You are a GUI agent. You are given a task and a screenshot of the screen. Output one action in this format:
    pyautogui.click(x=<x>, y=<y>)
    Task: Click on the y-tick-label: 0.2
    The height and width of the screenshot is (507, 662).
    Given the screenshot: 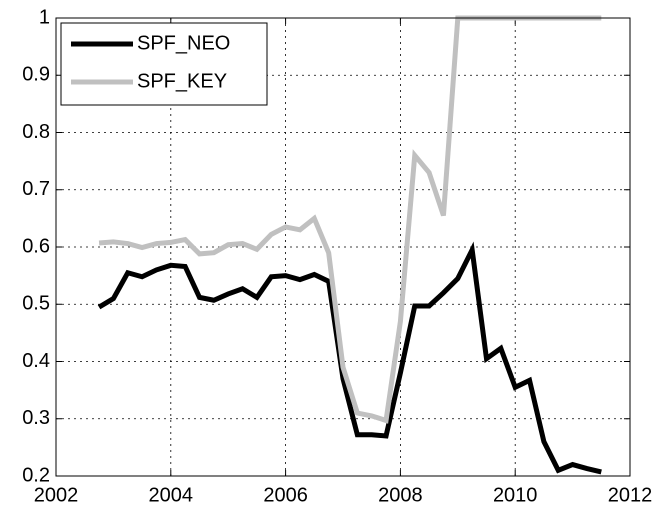 What is the action you would take?
    pyautogui.click(x=36, y=475)
    